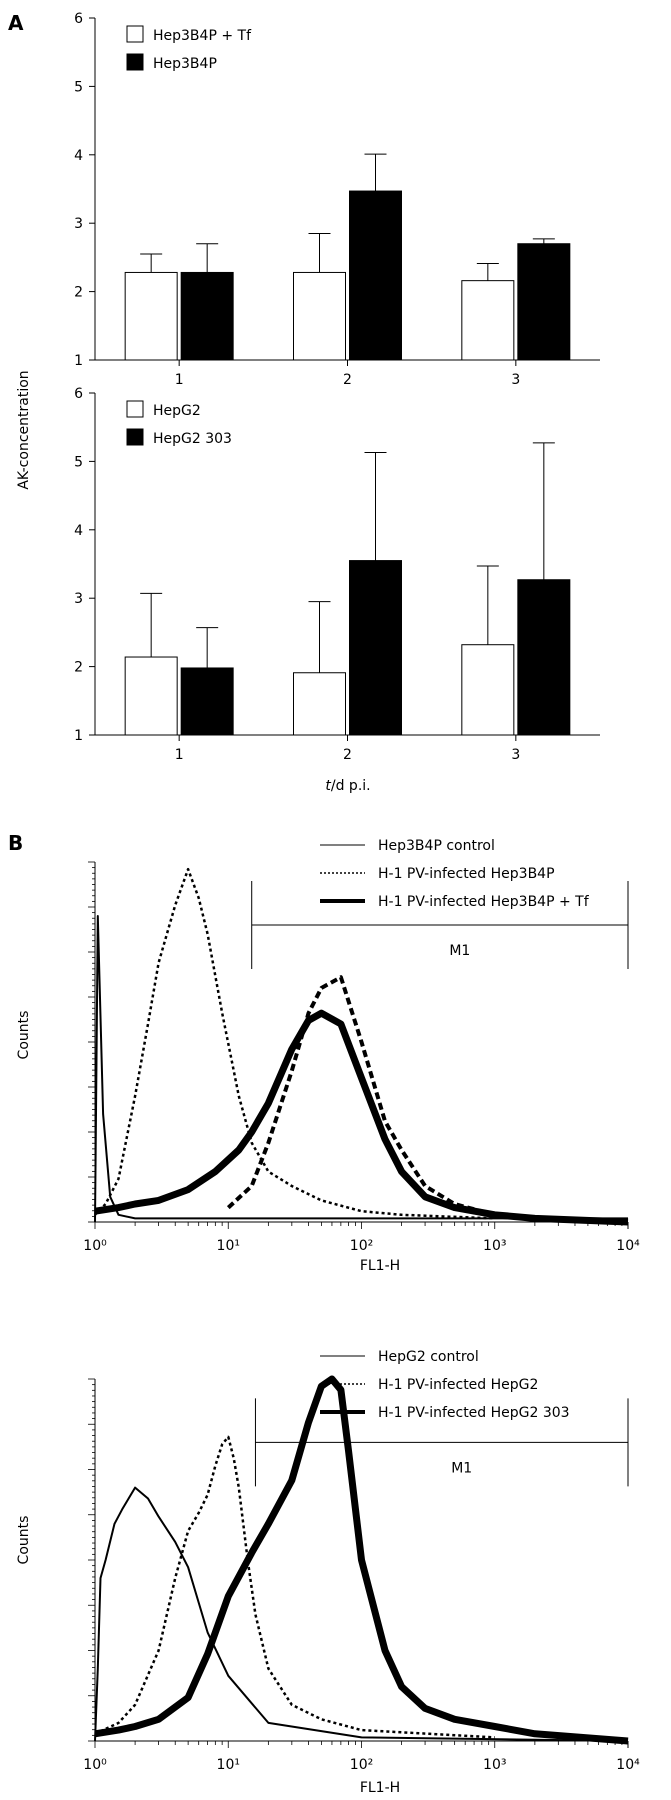  What do you see at coordinates (24, 1540) in the screenshot?
I see `y-axis-label-hist2: Counts` at bounding box center [24, 1540].